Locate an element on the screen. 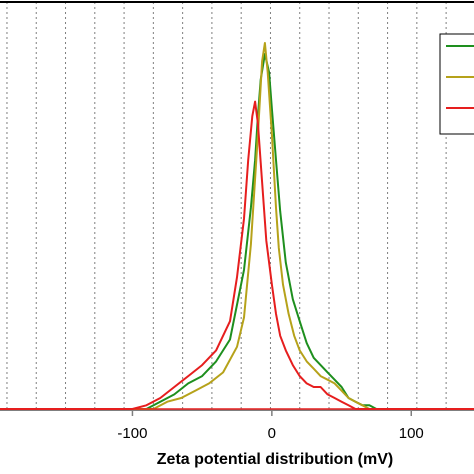  x-tick-label: 100 is located at coordinates (411, 433).